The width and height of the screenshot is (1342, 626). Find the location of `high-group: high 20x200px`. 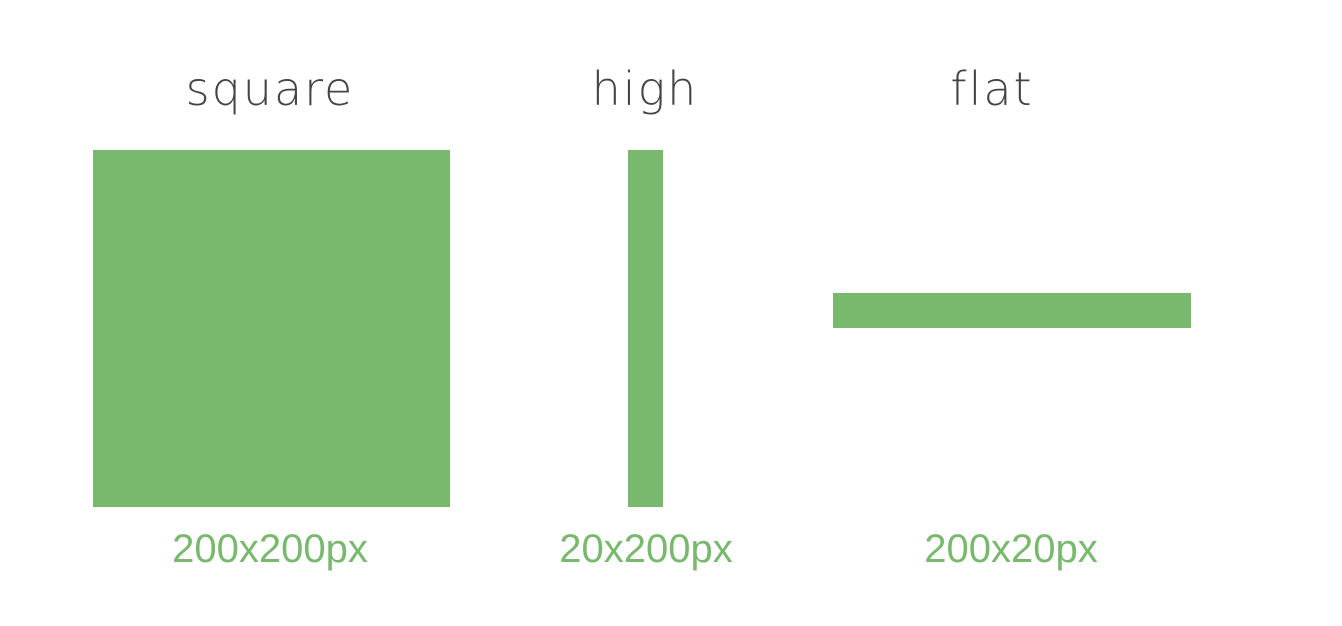

high-group: high 20x200px is located at coordinates (645, 316).